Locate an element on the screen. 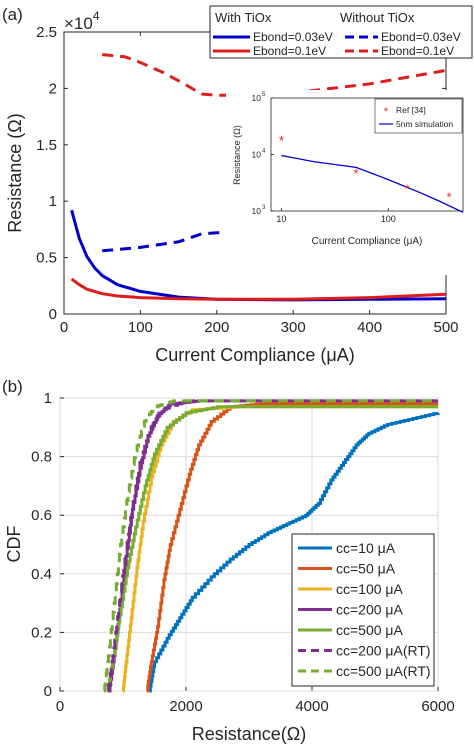  a-xtick-label: 100 is located at coordinates (140, 327).